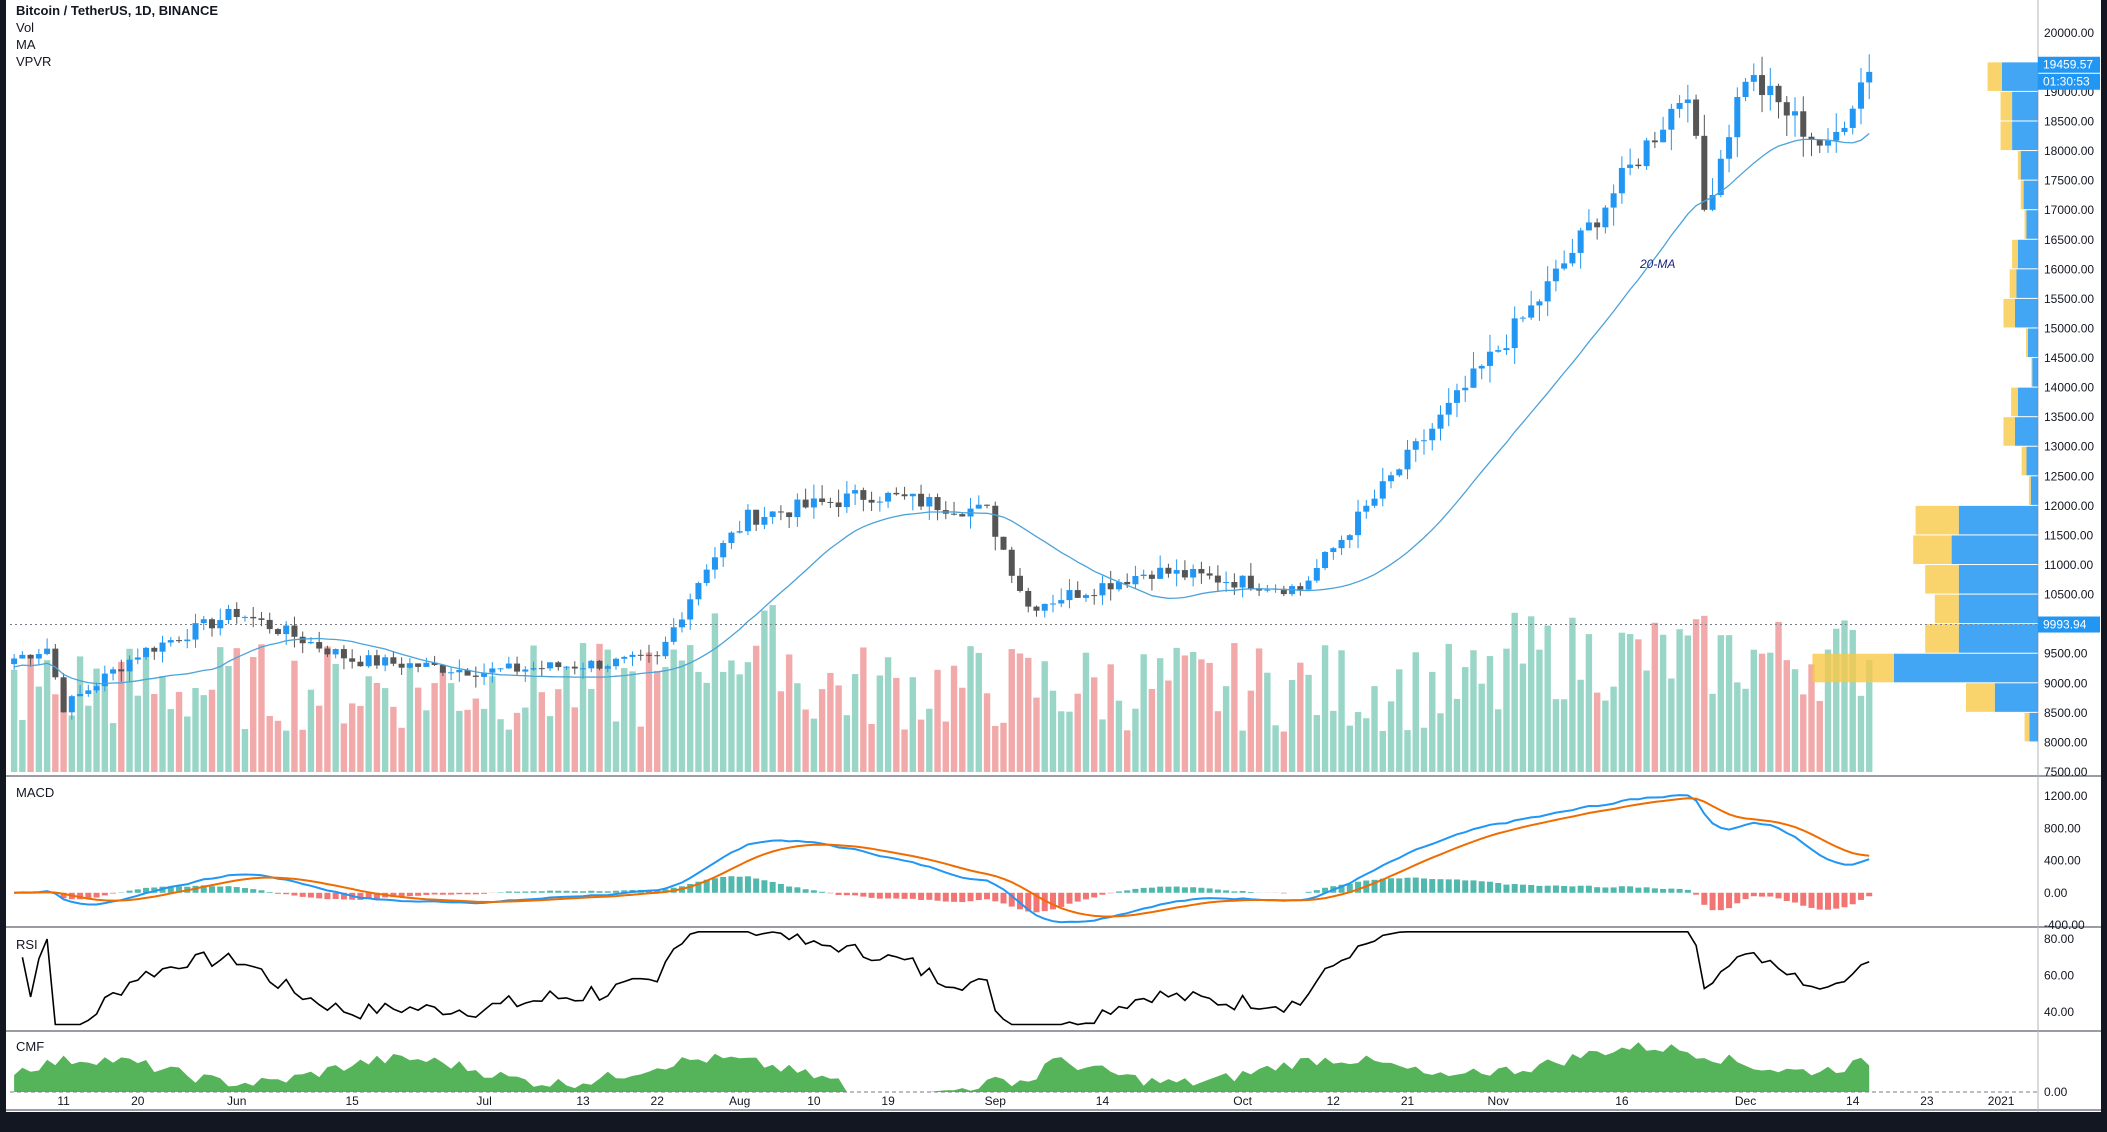 This screenshot has height=1132, width=2107. I want to click on price-tick-label: 18000.00, so click(2069, 151).